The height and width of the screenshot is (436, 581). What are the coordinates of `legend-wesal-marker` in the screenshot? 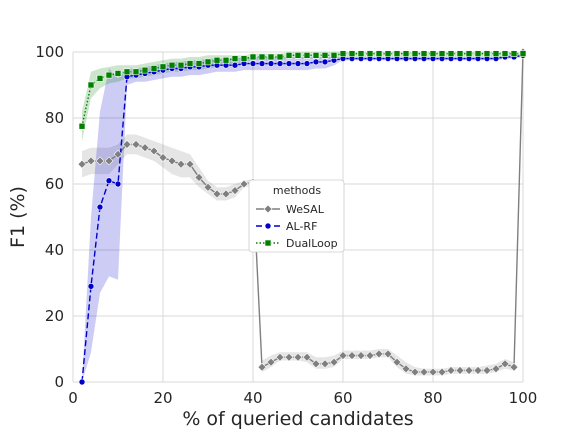 It's located at (268, 209).